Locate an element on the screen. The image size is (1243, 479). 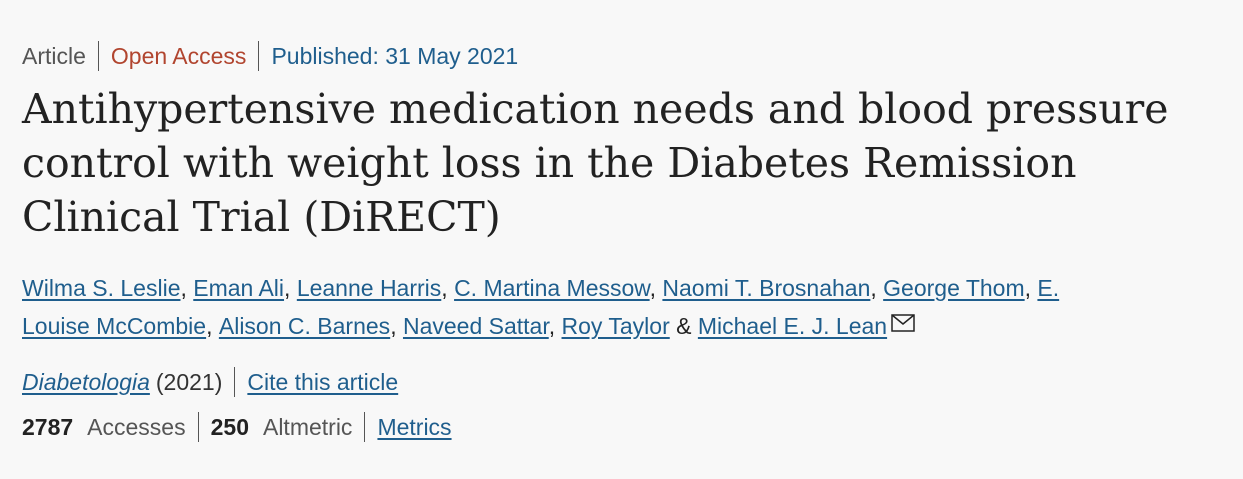
author-link: C. Martina Messow is located at coordinates (552, 288).